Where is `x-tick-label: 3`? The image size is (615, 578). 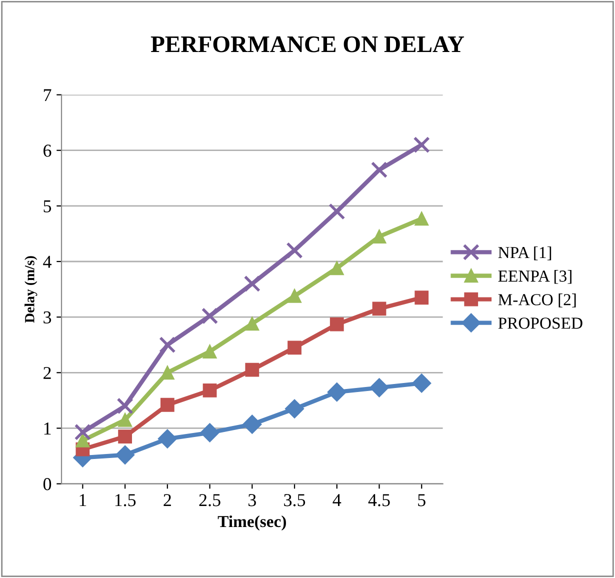 x-tick-label: 3 is located at coordinates (252, 500).